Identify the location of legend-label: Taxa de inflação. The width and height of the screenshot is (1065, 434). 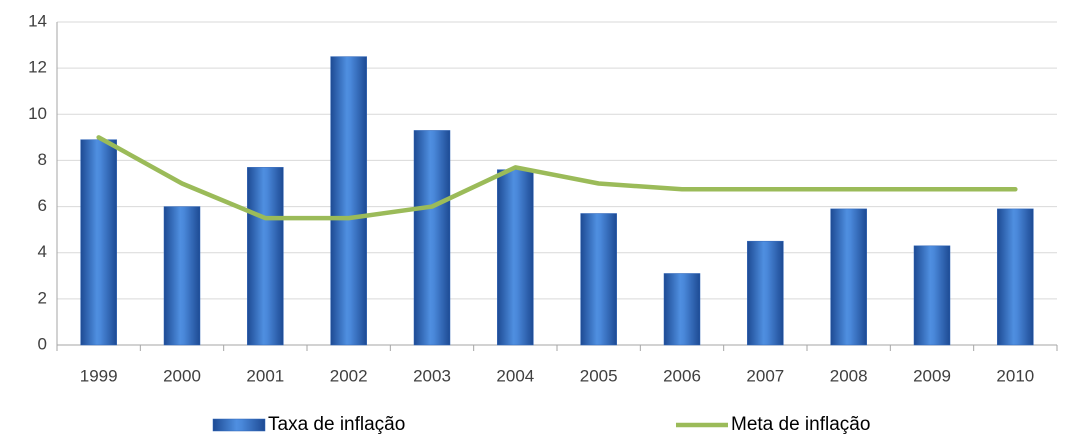
(336, 424).